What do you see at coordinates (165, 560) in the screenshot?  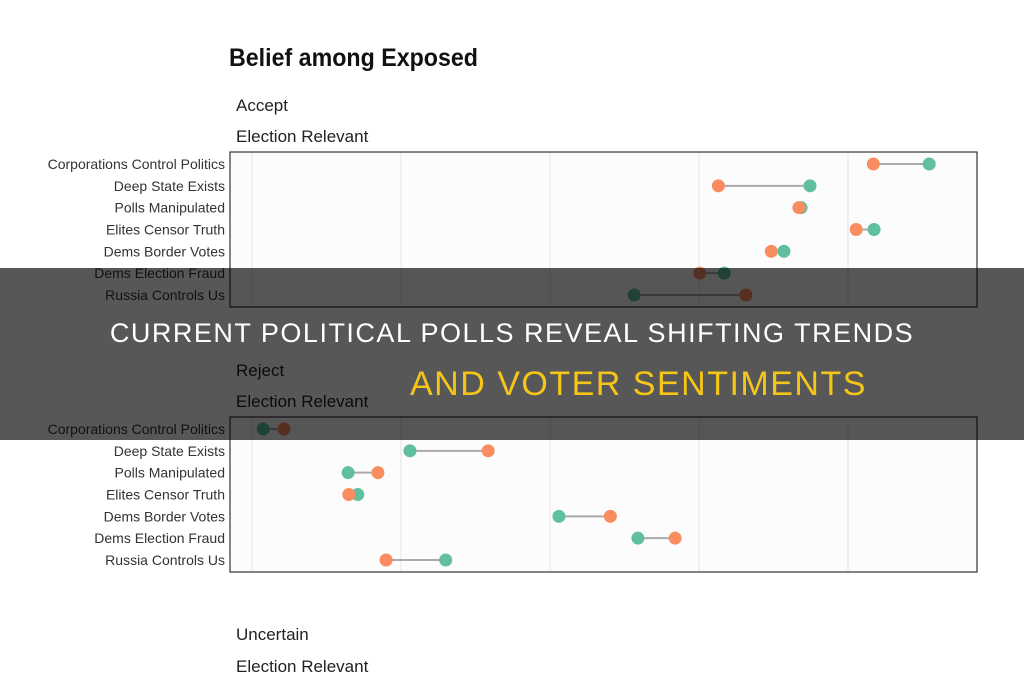 I see `category-label: Russia Controls Us` at bounding box center [165, 560].